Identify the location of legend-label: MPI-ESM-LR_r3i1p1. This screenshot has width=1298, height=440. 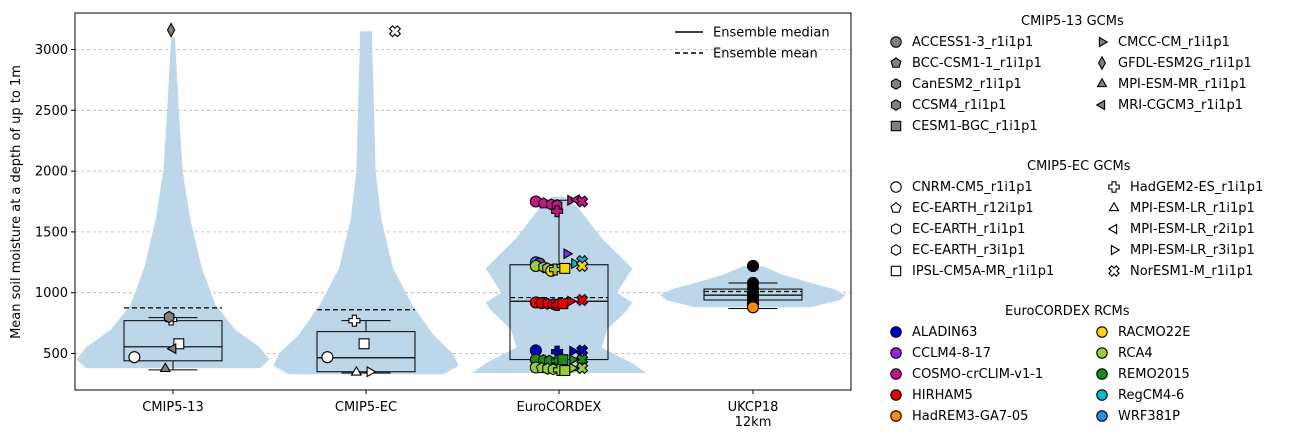
(1192, 250).